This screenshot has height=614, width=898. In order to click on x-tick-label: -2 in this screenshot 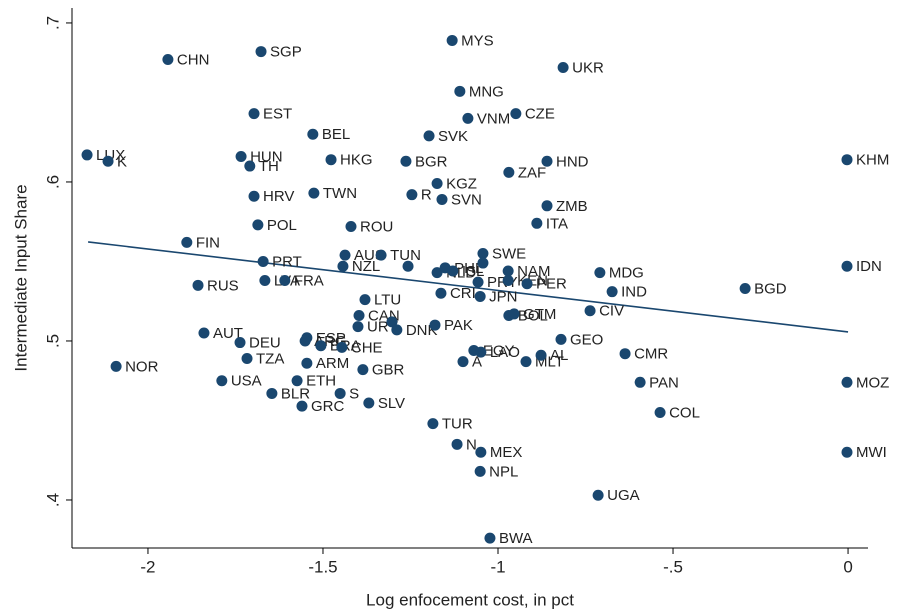, I will do `click(147, 566)`.